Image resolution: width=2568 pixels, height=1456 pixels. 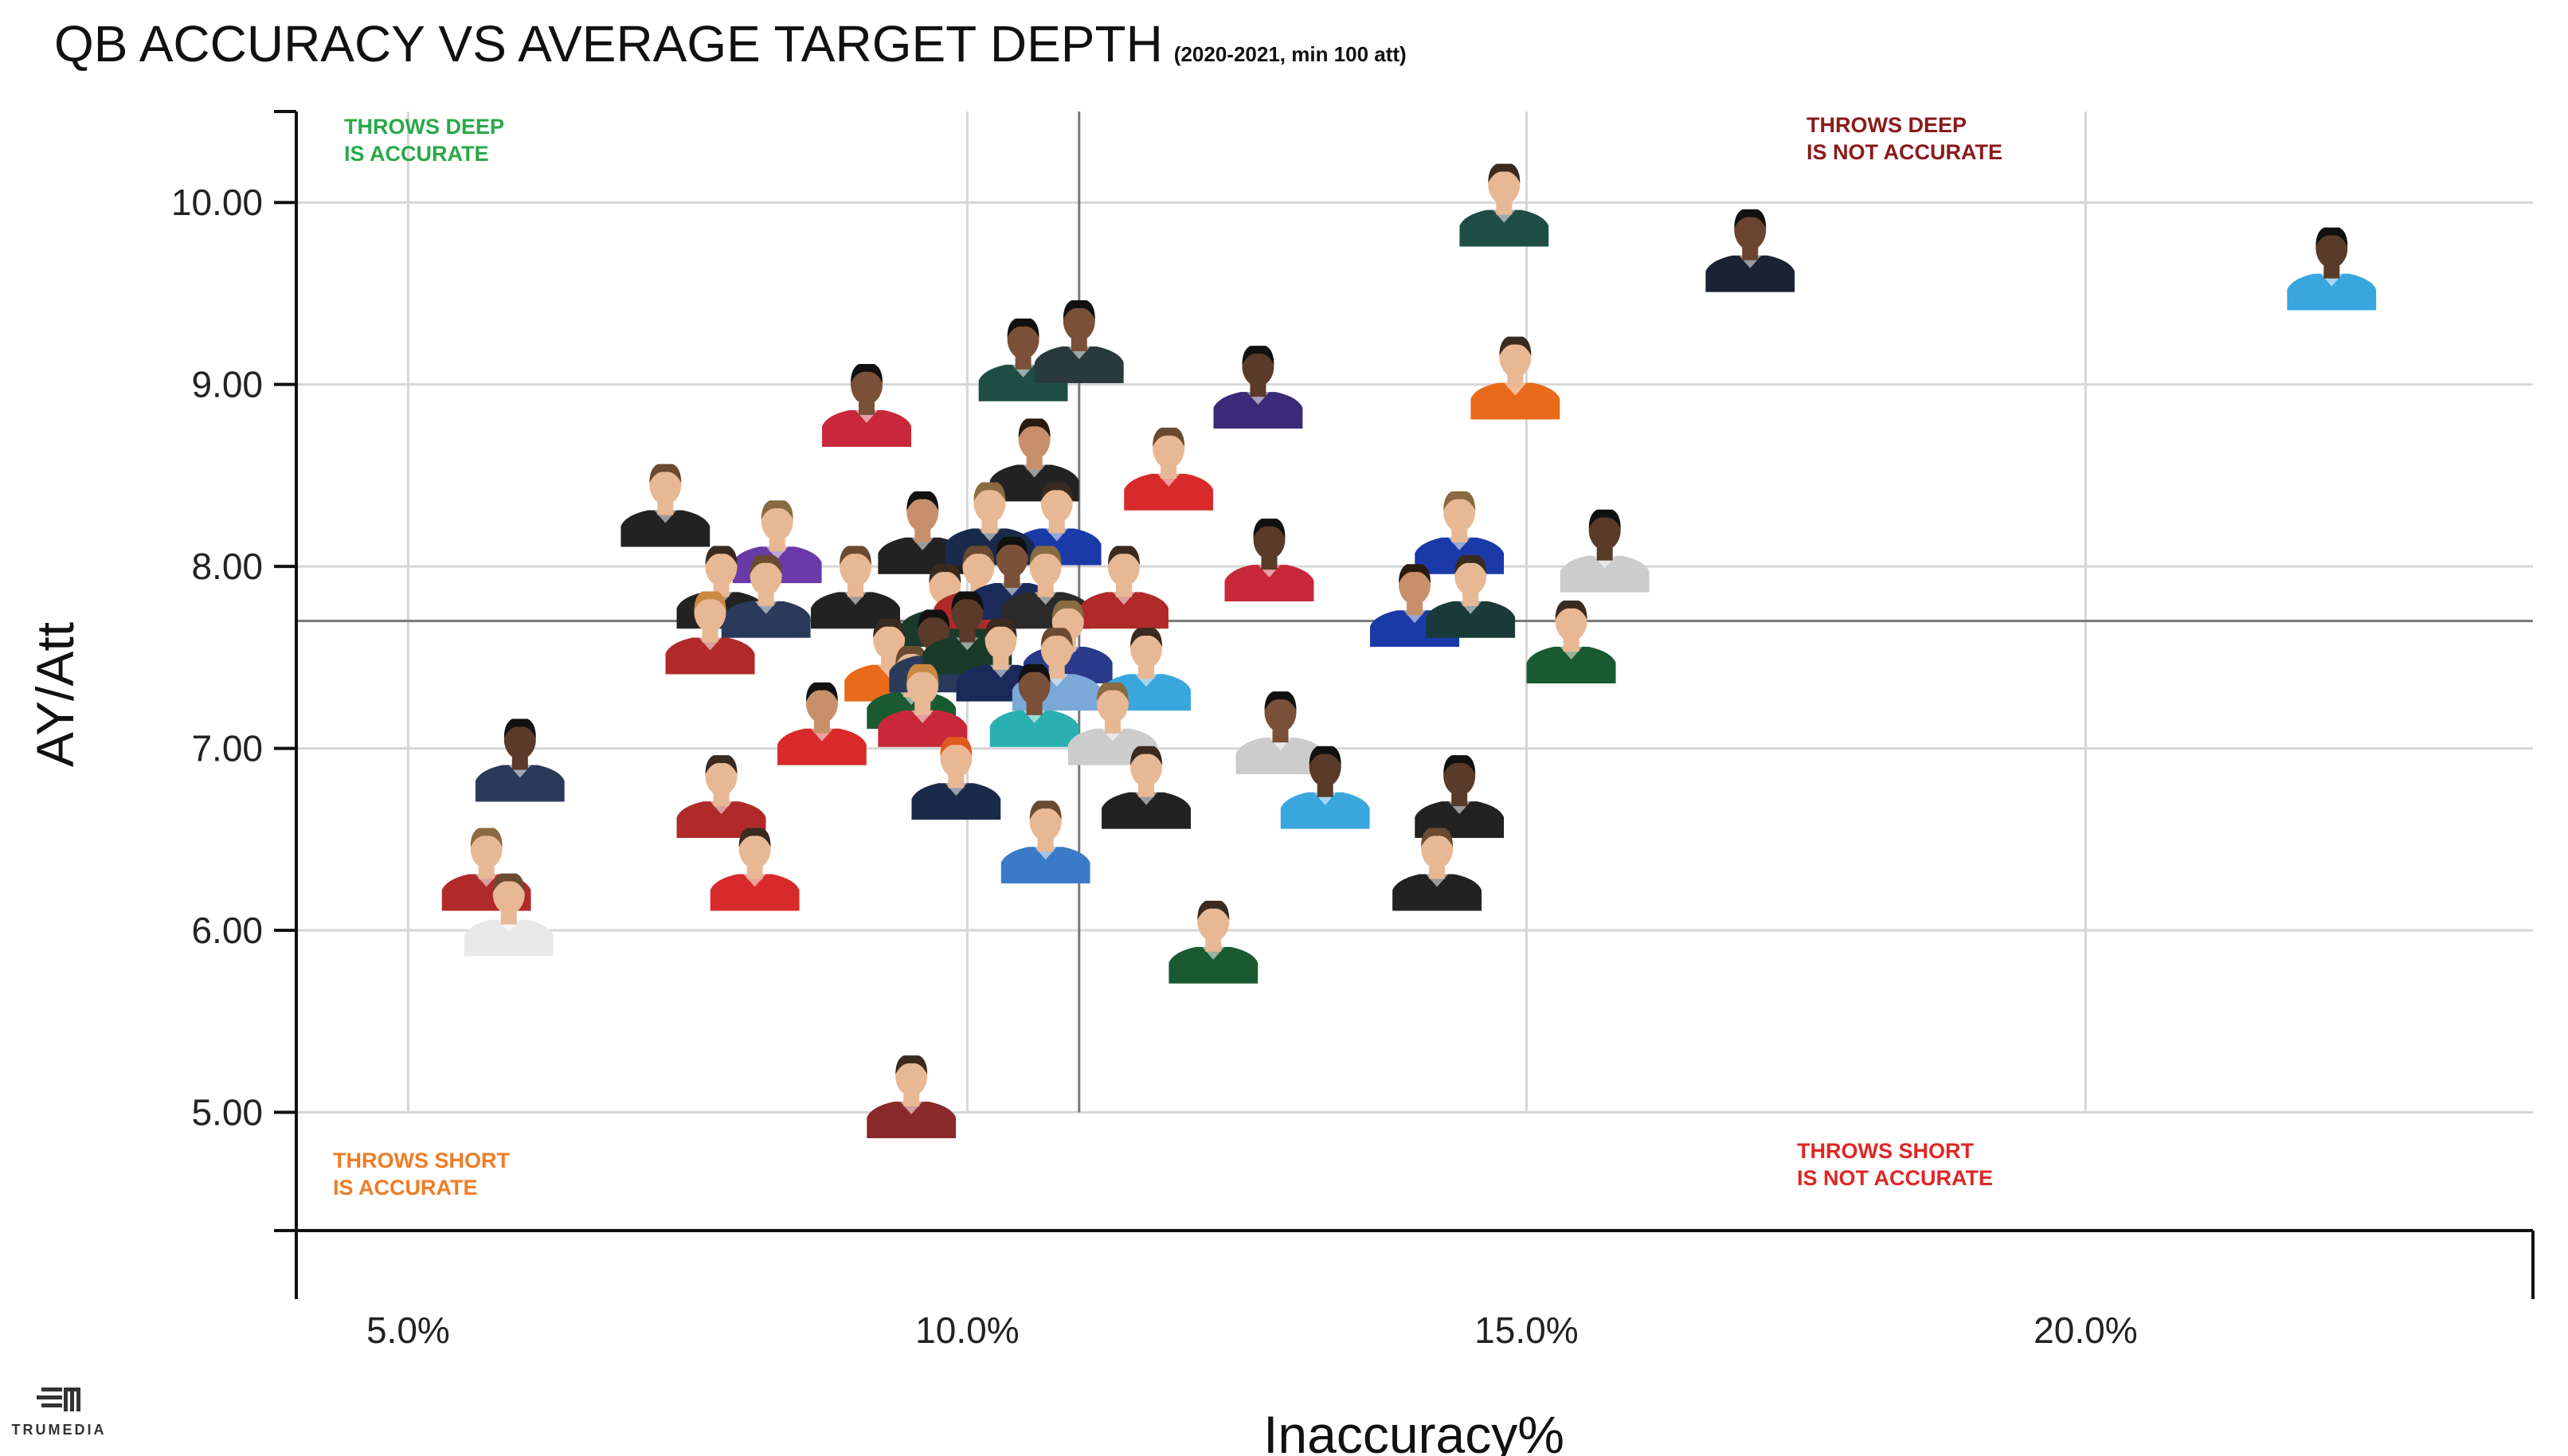 What do you see at coordinates (1290, 54) in the screenshot?
I see `chart-subtitle: (2020-2021, min 100 att)` at bounding box center [1290, 54].